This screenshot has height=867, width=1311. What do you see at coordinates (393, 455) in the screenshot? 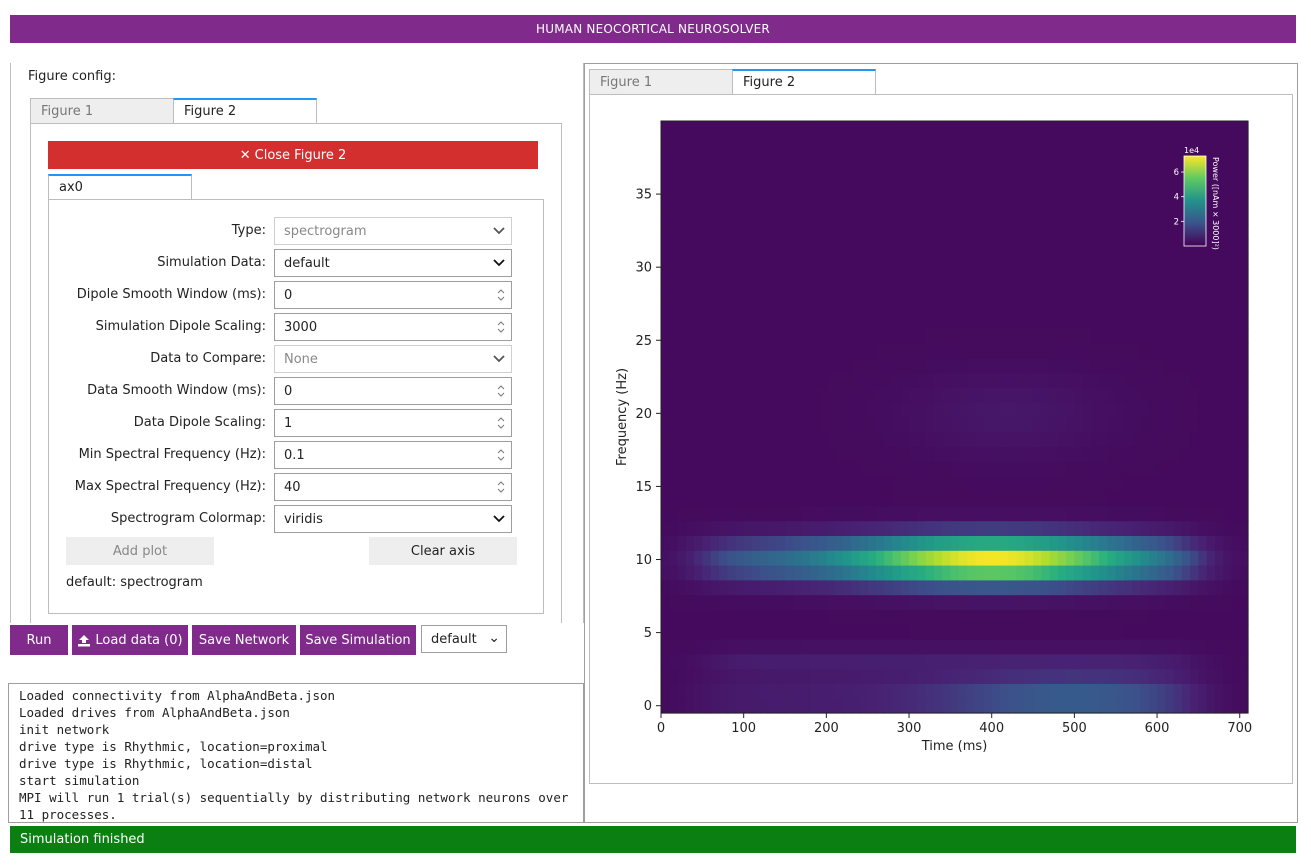
I see `field-number-input: 0.1` at bounding box center [393, 455].